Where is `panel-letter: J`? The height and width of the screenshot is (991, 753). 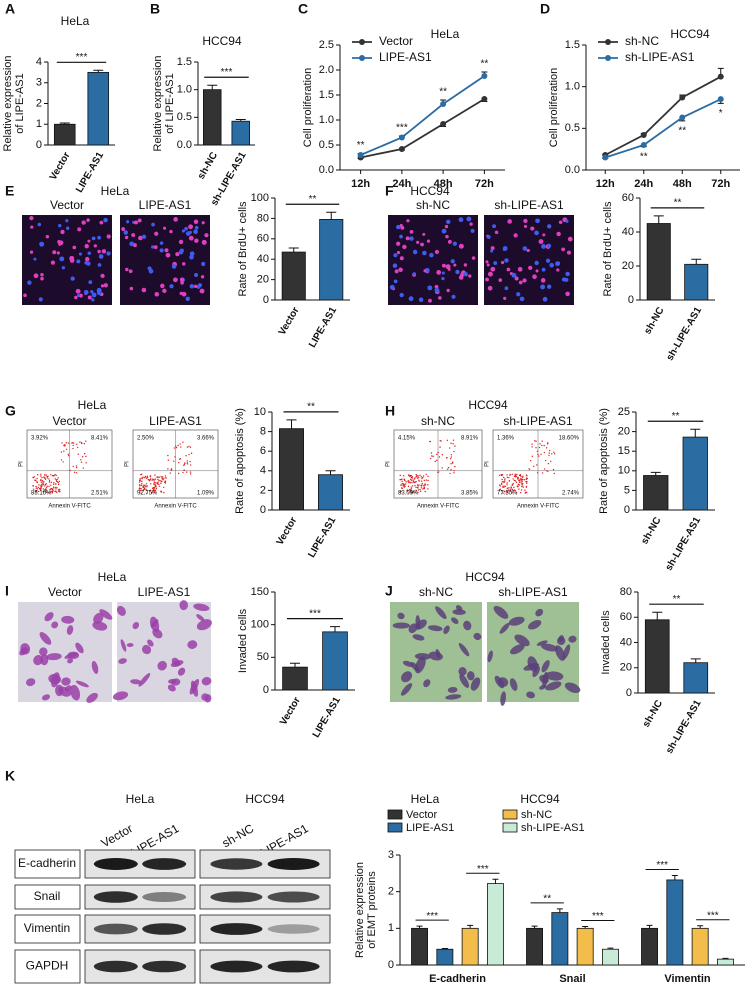 panel-letter: J is located at coordinates (389, 591).